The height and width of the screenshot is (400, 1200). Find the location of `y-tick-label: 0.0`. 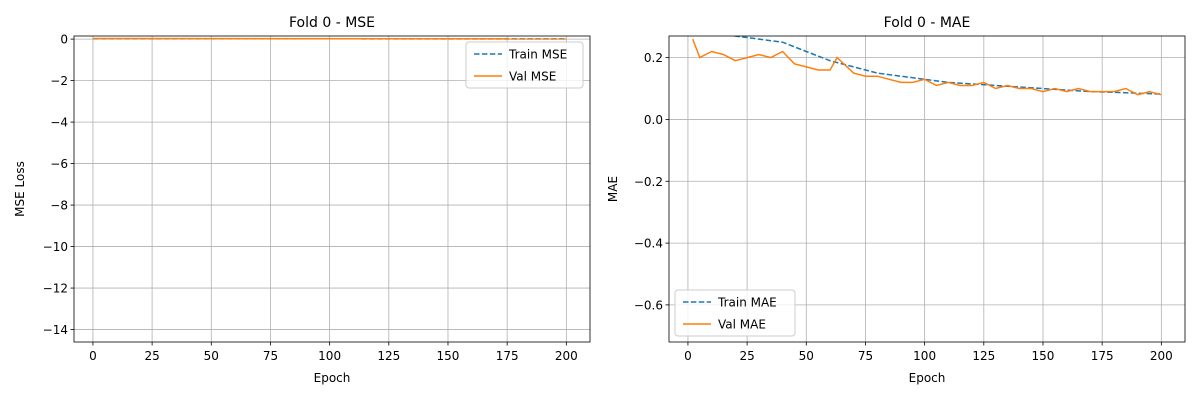

y-tick-label: 0.0 is located at coordinates (653, 120).